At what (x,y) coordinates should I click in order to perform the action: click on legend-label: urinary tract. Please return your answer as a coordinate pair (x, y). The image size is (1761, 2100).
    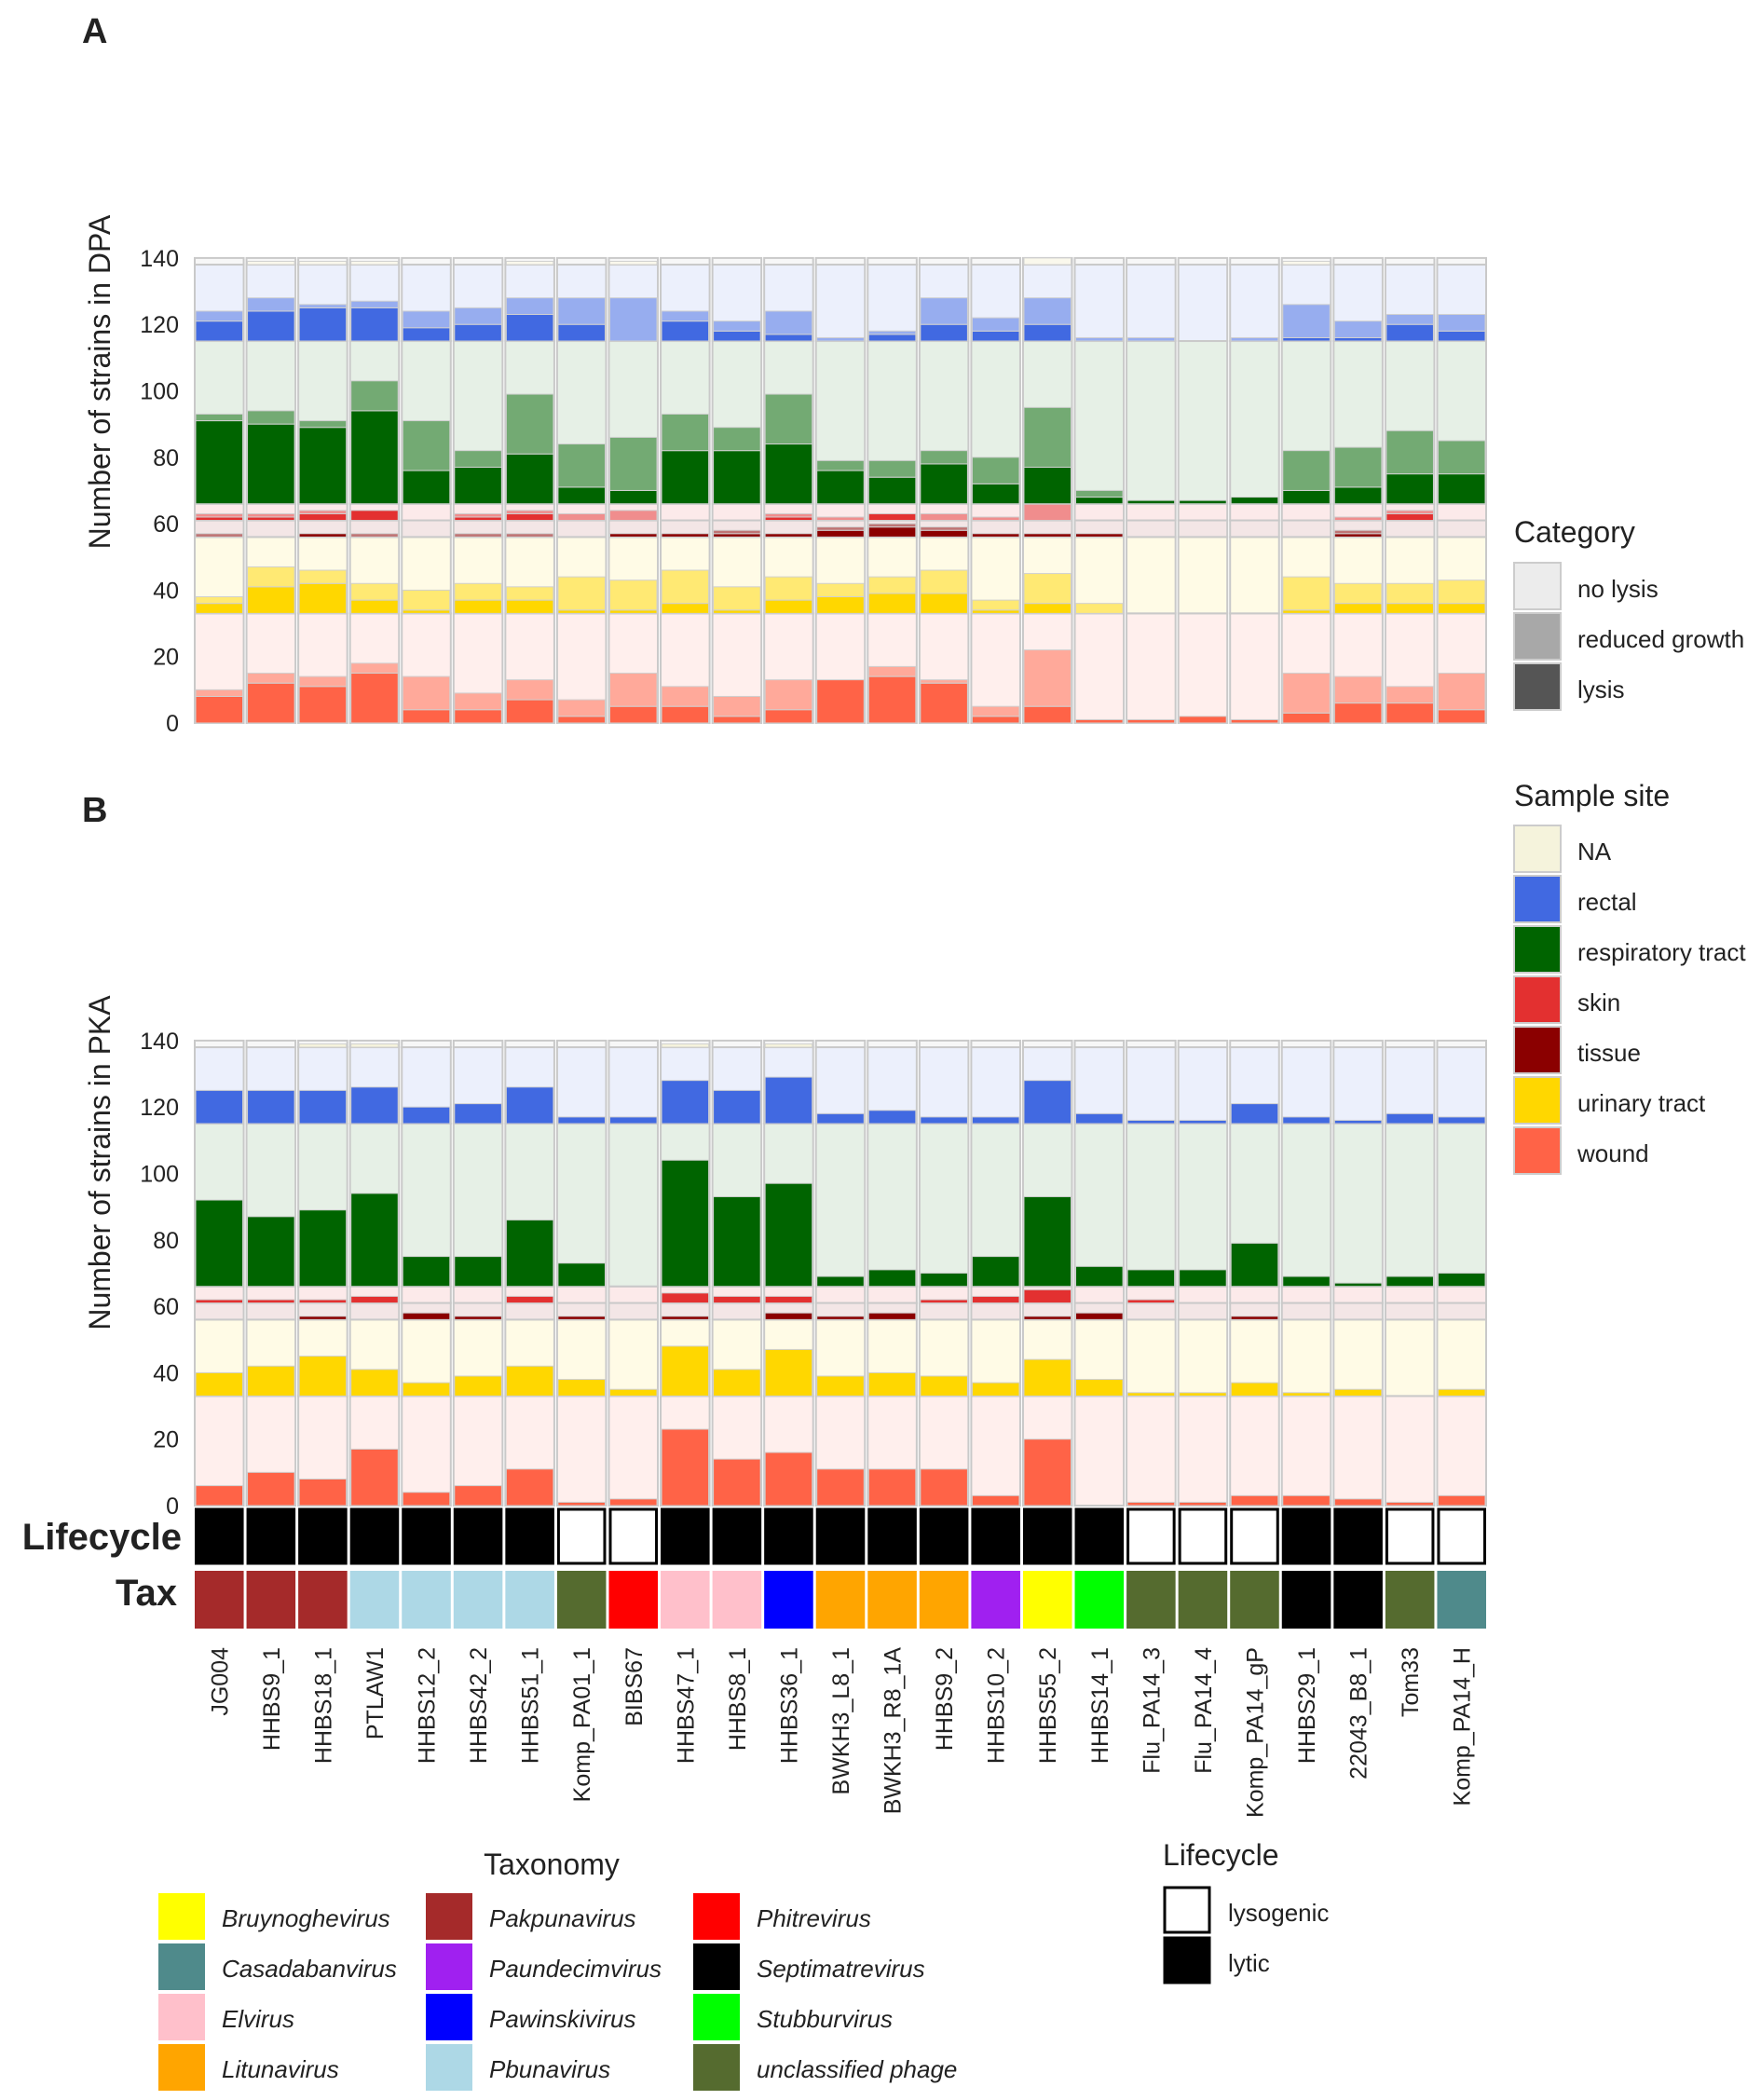
    Looking at the image, I should click on (1641, 1103).